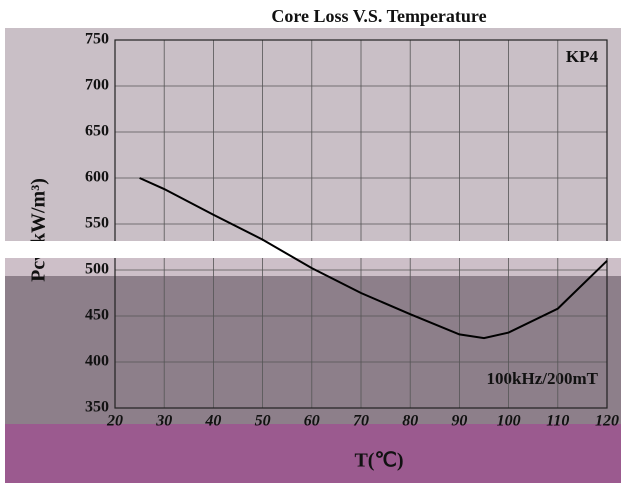 The image size is (621, 483). Describe the element at coordinates (459, 421) in the screenshot. I see `x-tick-label: 90` at that location.